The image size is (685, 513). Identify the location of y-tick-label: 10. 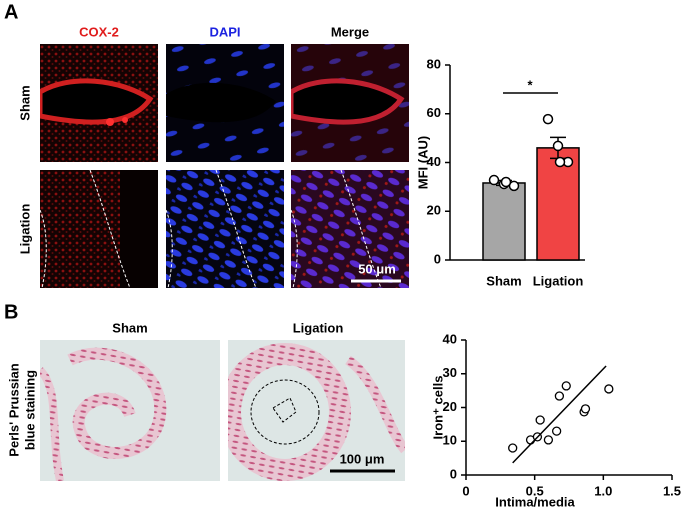
(450, 440).